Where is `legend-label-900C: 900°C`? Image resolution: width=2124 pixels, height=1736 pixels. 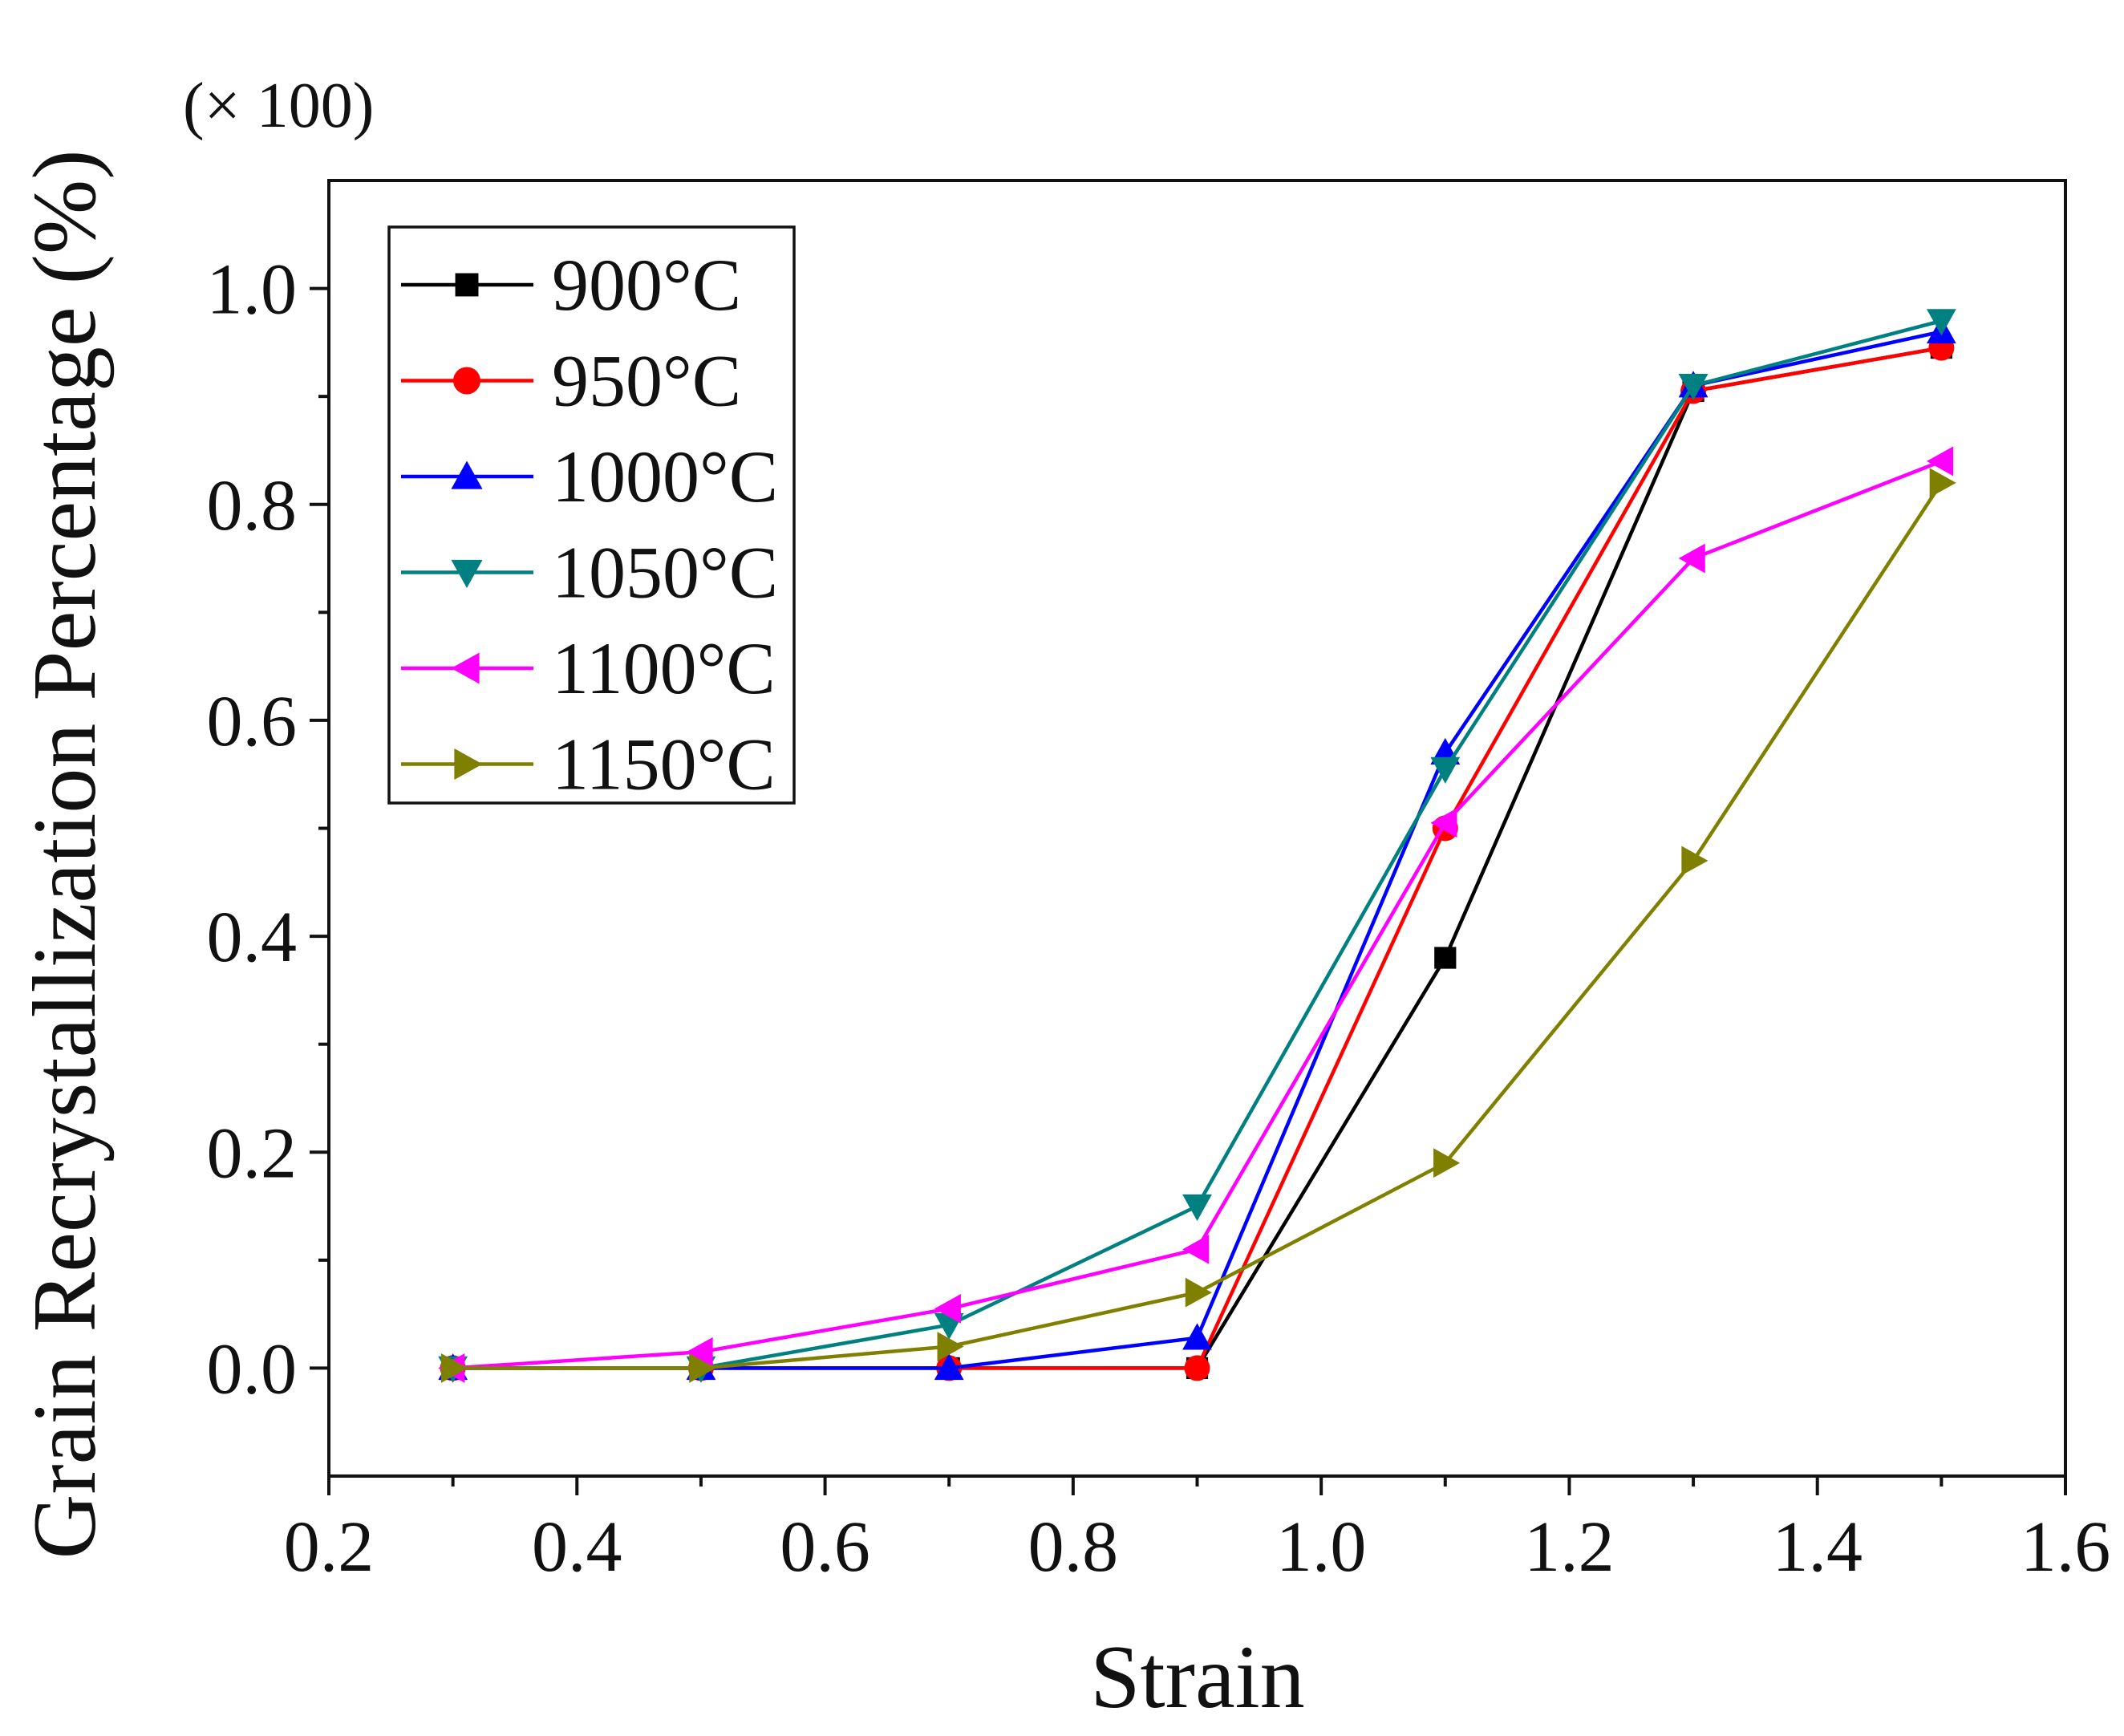 legend-label-900C: 900°C is located at coordinates (646, 285).